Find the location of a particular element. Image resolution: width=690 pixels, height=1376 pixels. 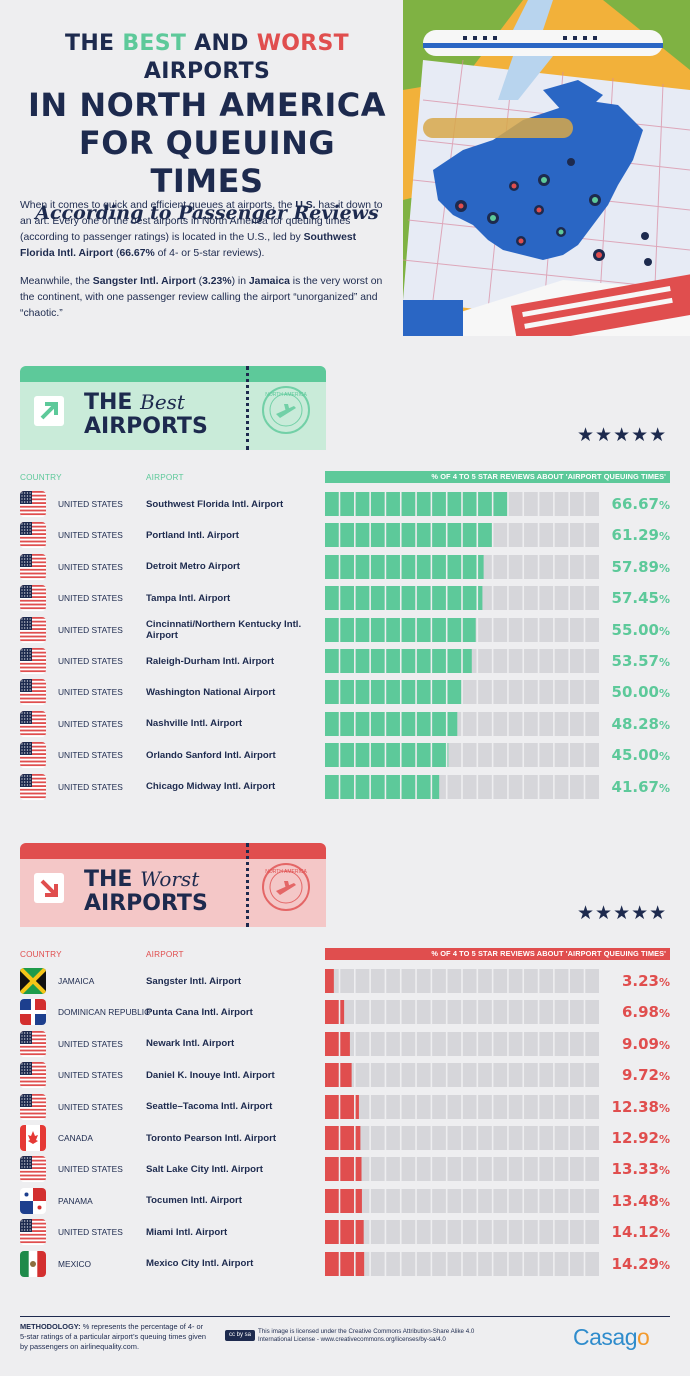

data-label: 66.67% is located at coordinates (635, 504).